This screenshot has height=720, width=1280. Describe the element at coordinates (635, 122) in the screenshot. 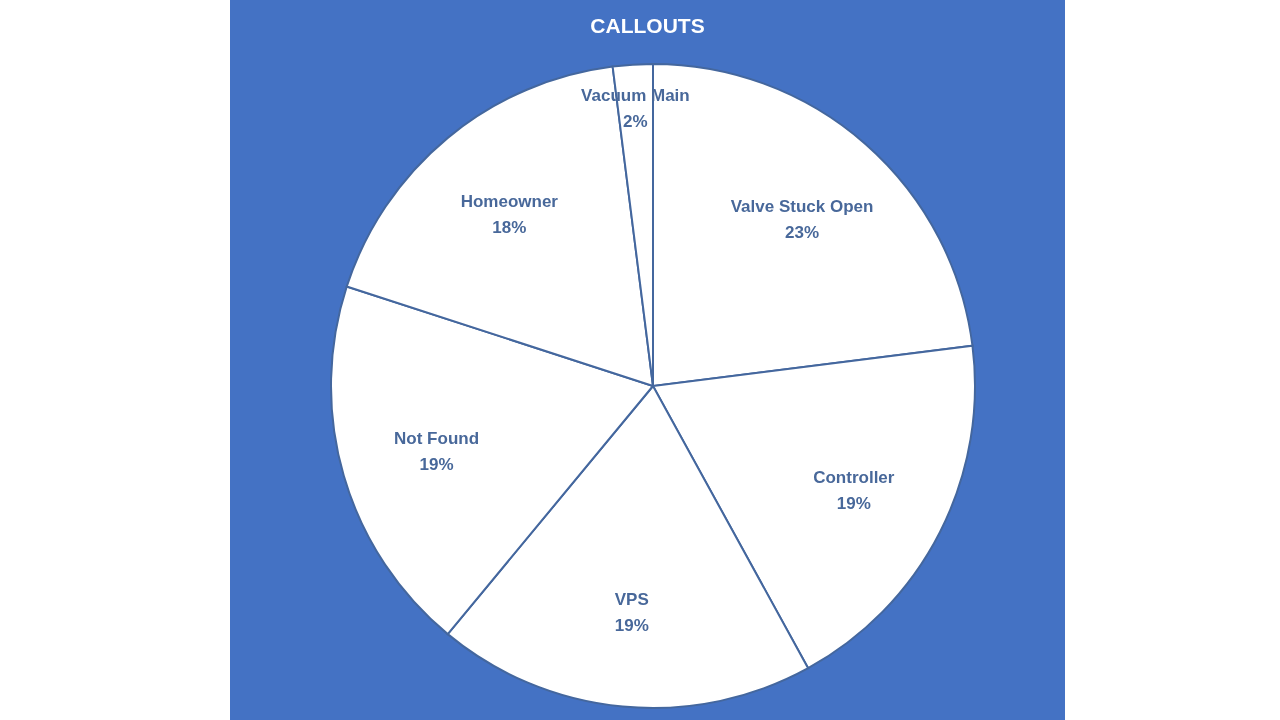

I see `data-label: 2%` at that location.